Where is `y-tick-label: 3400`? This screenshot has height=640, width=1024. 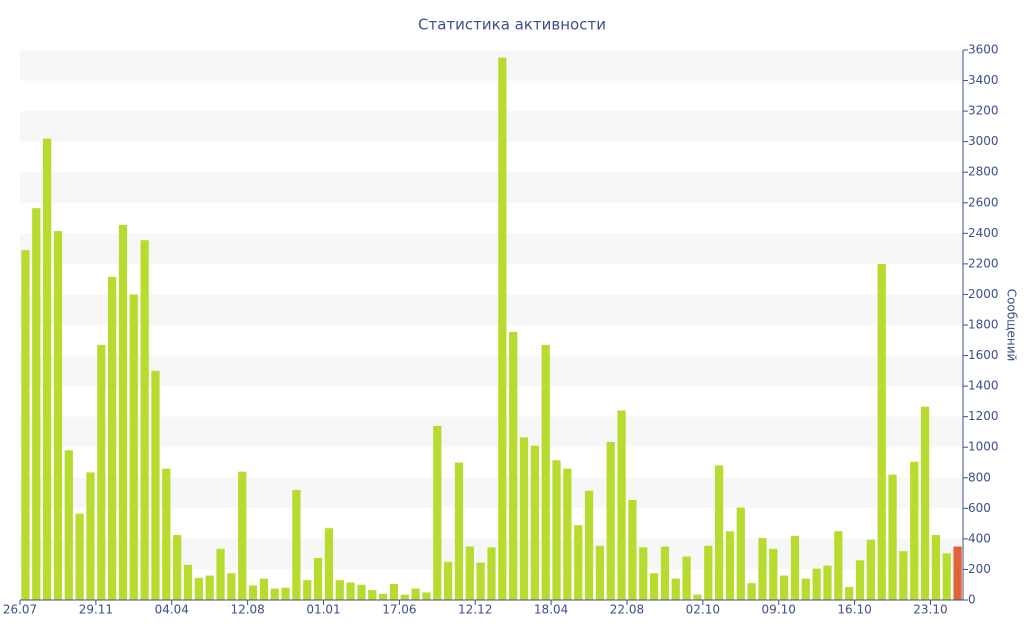
y-tick-label: 3400 is located at coordinates (983, 80).